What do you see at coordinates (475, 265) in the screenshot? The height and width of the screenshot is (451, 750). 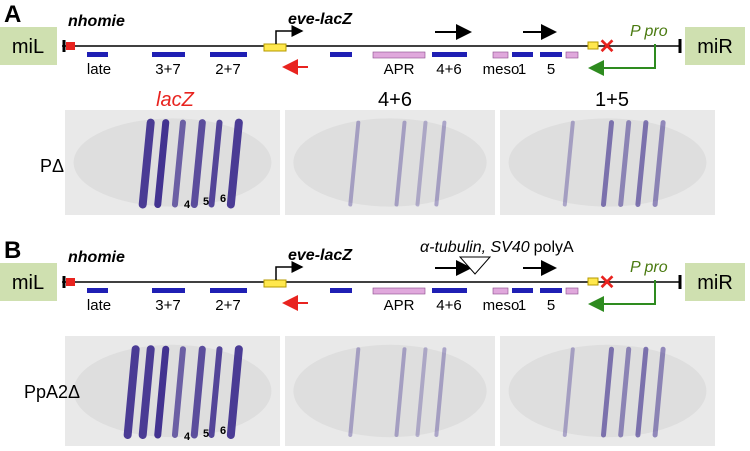 I see `insert-triangle` at bounding box center [475, 265].